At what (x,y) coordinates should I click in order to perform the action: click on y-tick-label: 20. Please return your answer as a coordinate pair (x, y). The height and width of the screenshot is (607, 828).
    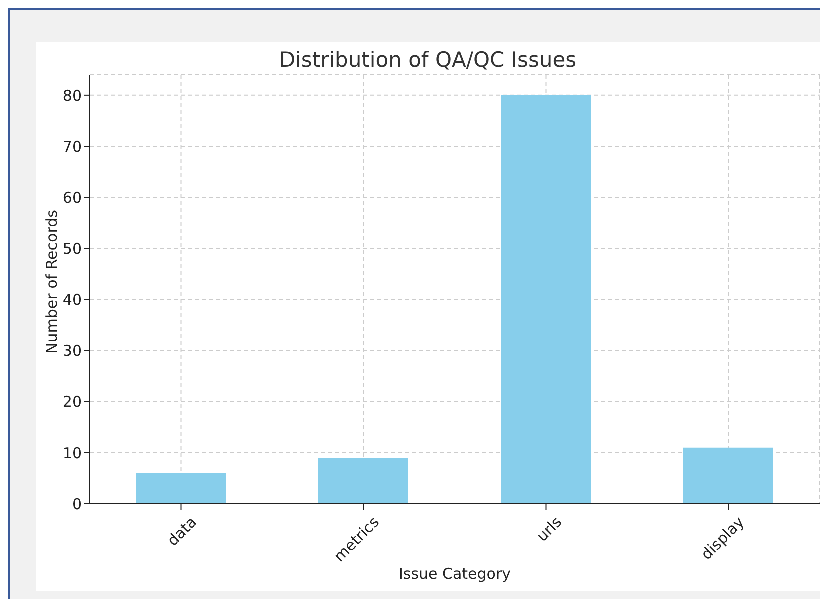
    Looking at the image, I should click on (72, 402).